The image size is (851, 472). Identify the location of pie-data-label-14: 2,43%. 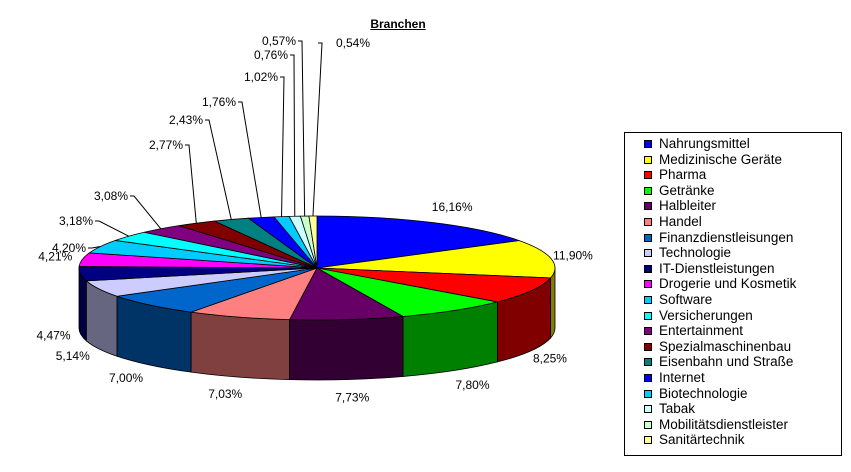
(186, 120).